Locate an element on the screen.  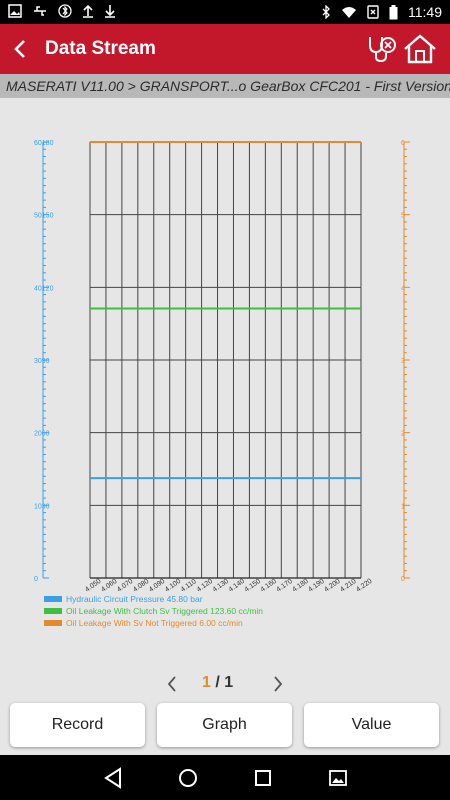
record-button: Record is located at coordinates (77, 725).